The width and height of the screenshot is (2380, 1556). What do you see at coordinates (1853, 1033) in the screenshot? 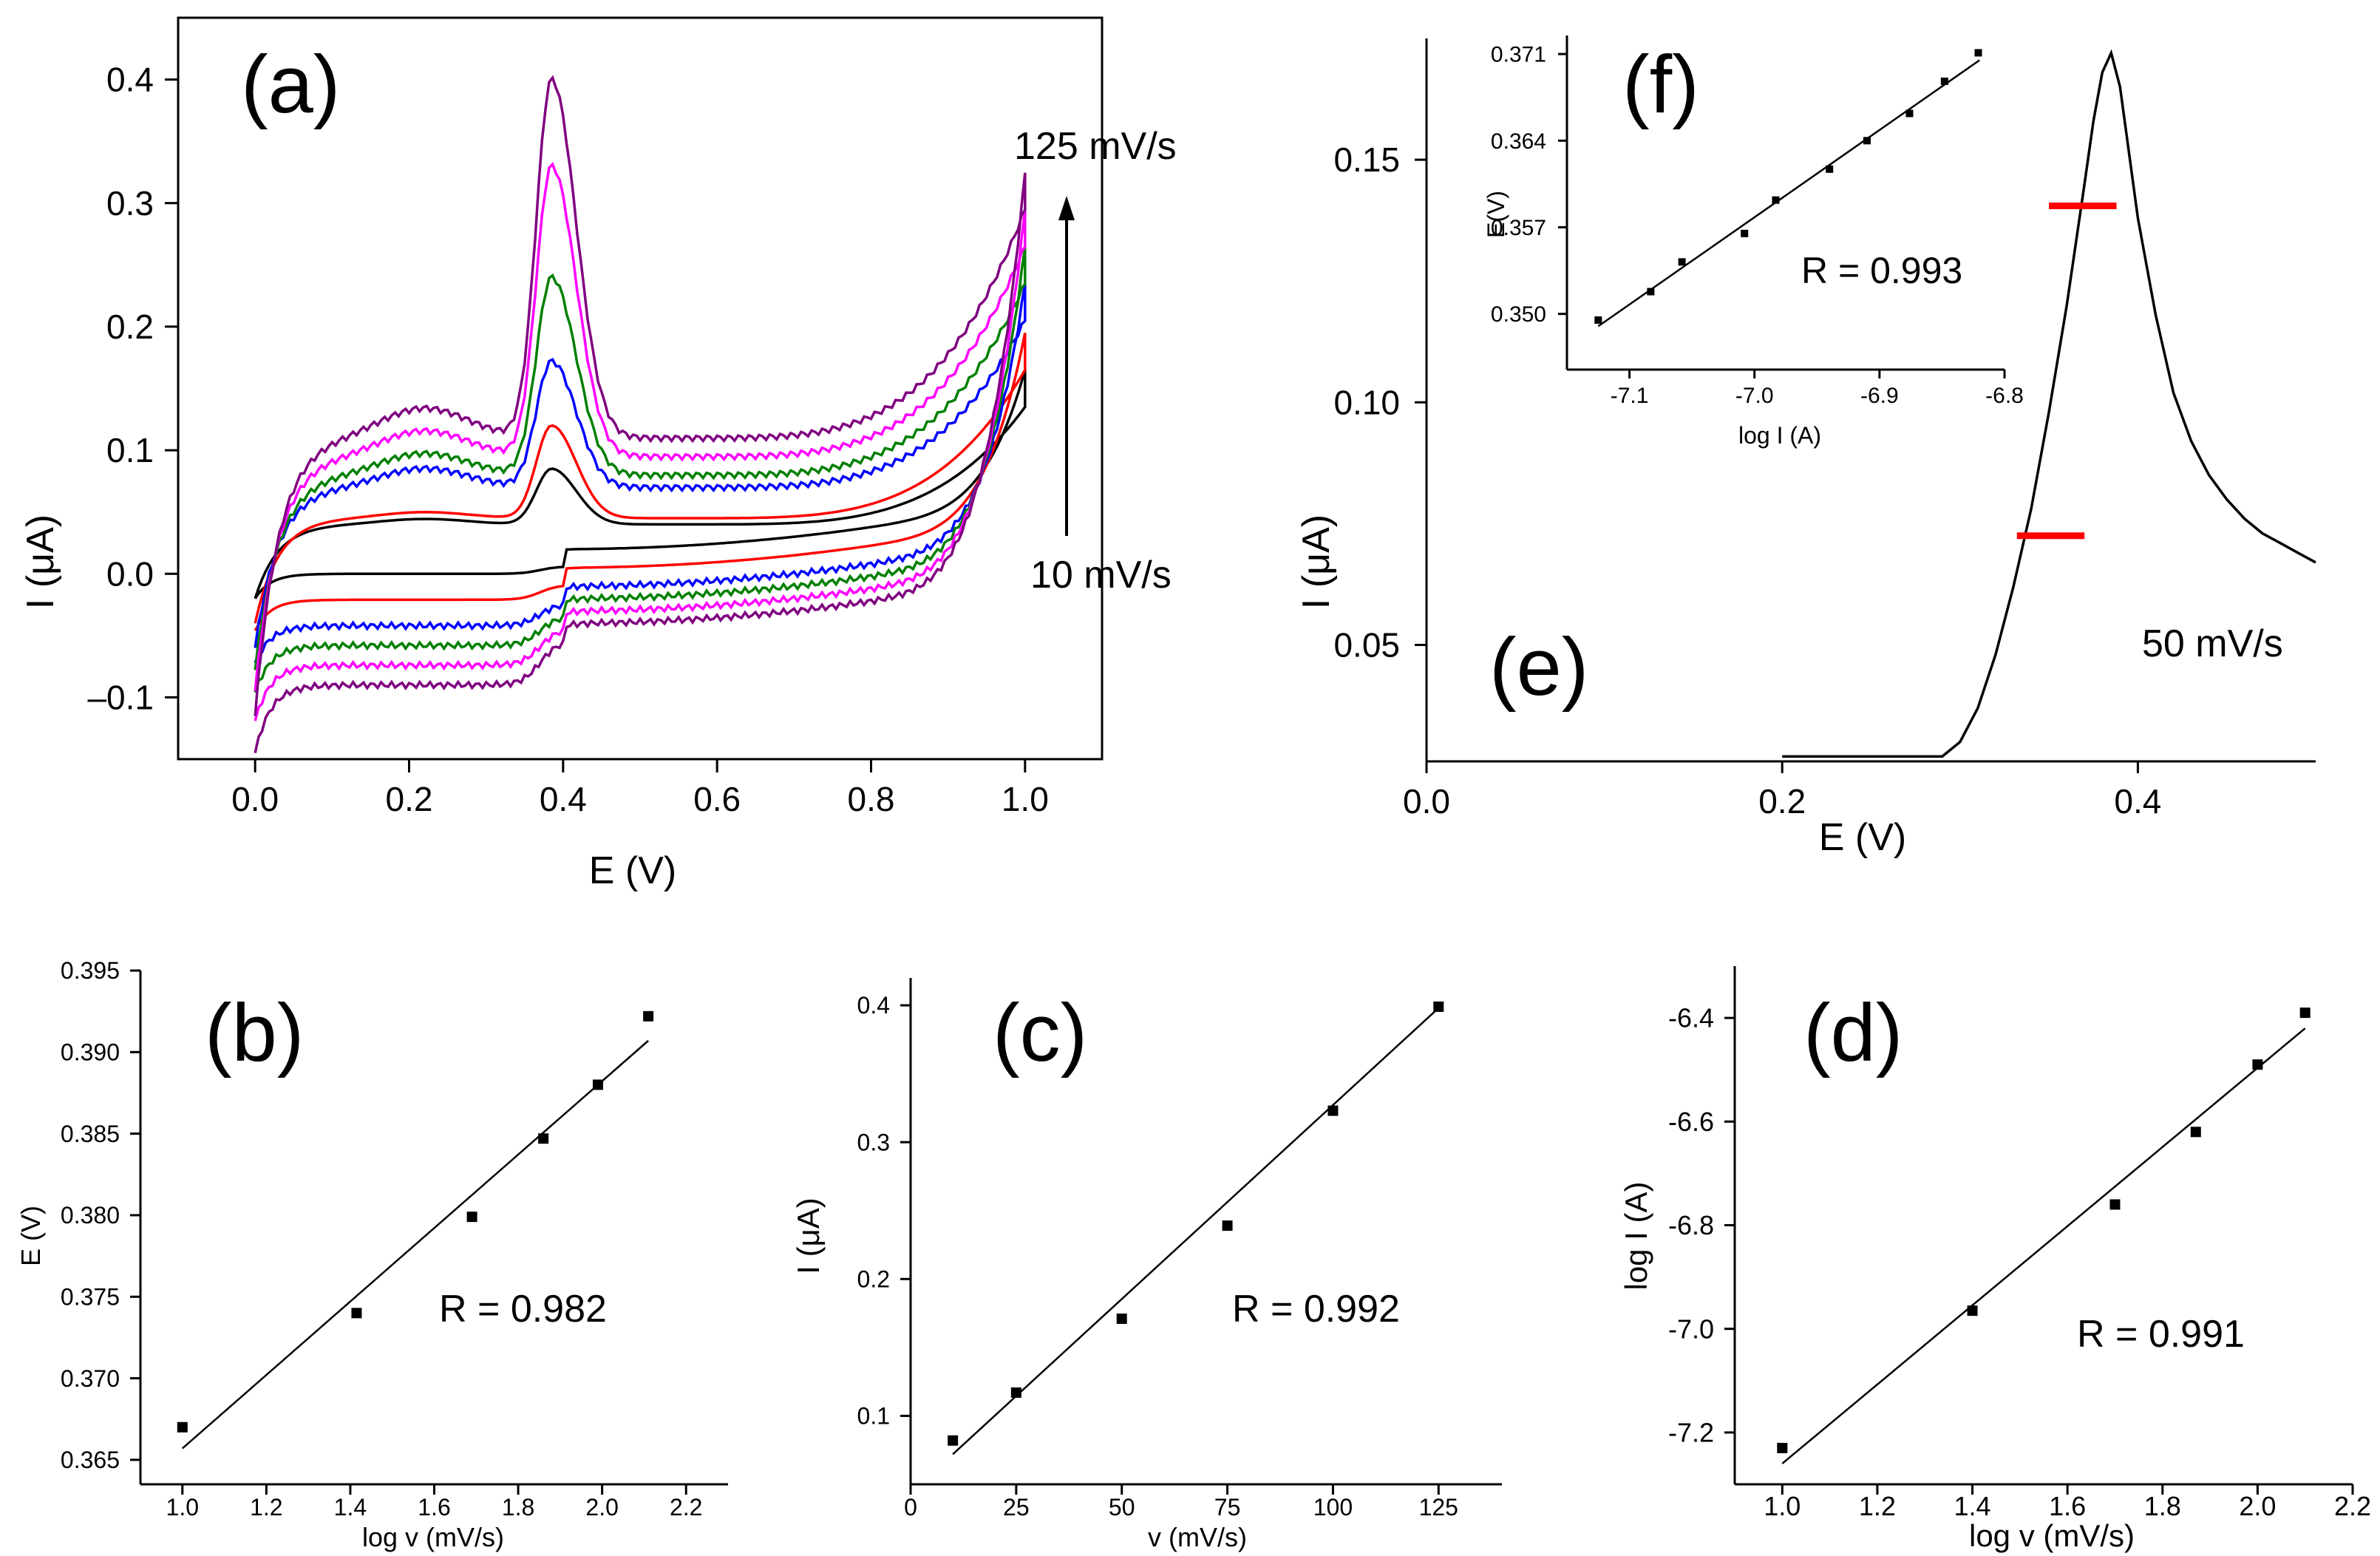
I see `panel-d-letter: (d)` at bounding box center [1853, 1033].